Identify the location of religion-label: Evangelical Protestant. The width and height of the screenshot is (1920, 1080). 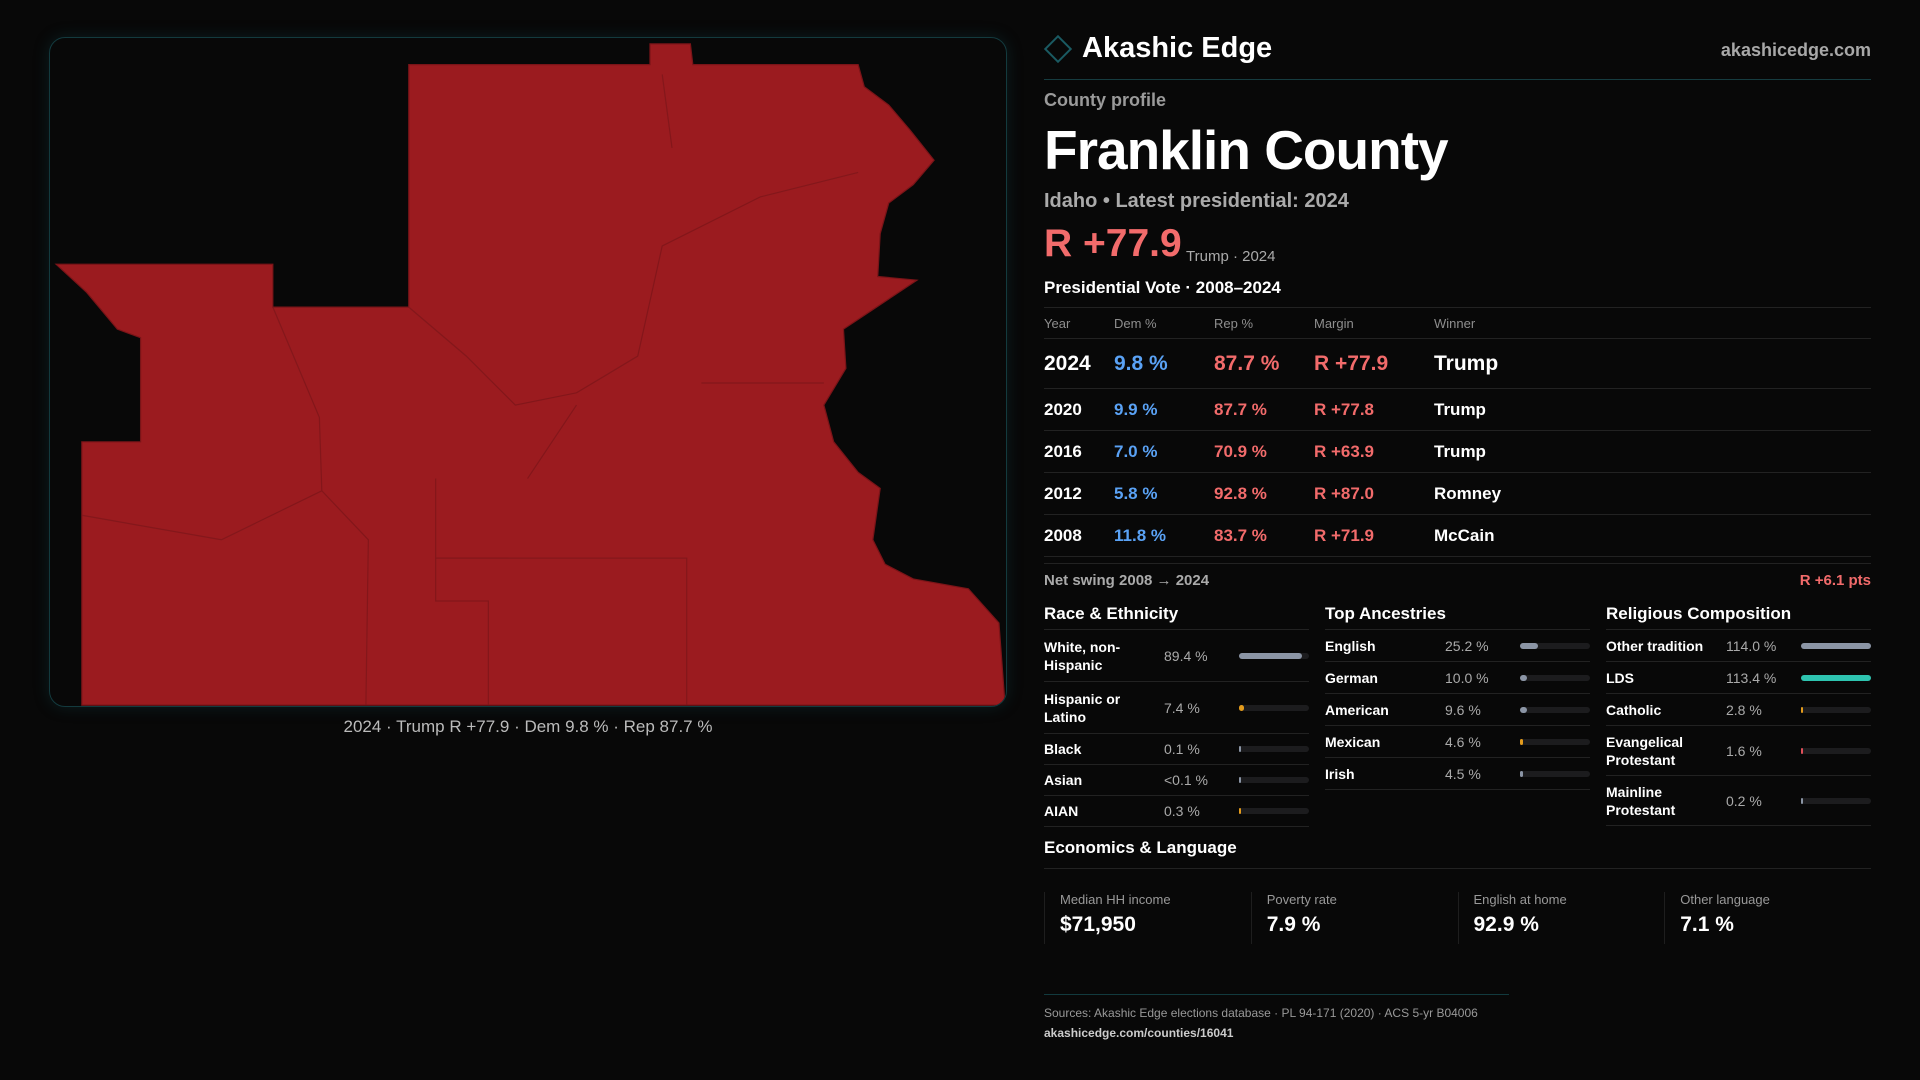
(1645, 750).